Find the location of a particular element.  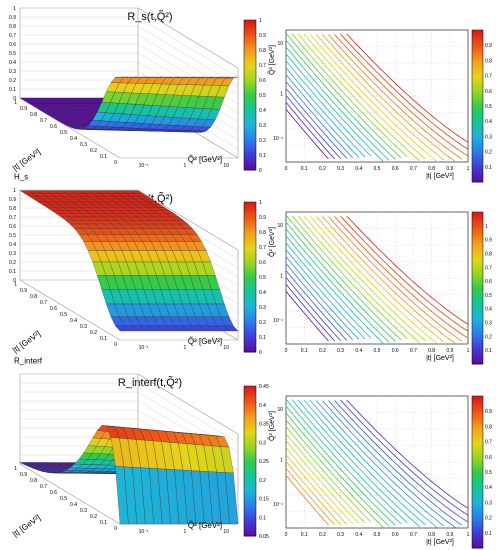

frame-edge is located at coordinates (188, 38).